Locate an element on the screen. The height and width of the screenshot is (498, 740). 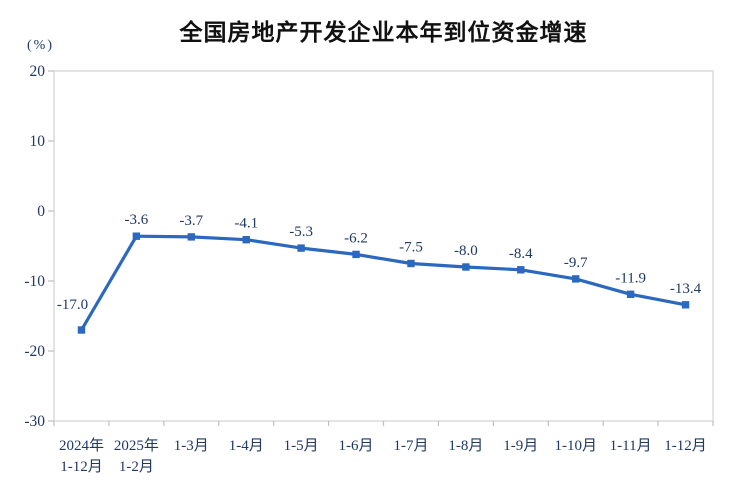
data-label: -8.0 is located at coordinates (466, 251).